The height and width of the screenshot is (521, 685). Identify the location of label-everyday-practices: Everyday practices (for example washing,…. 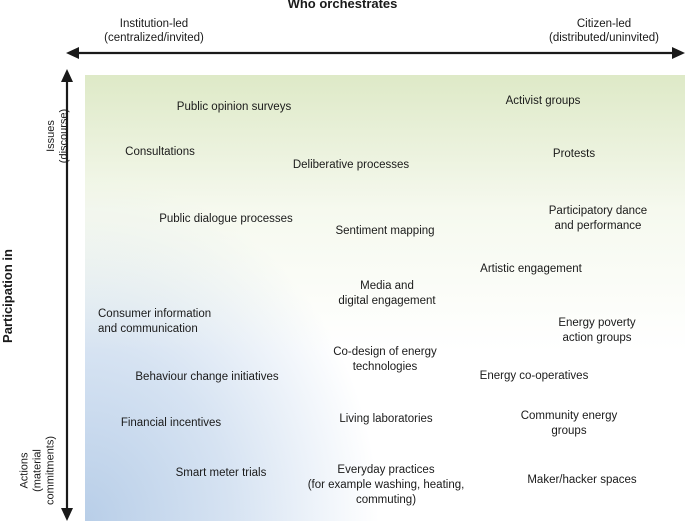
(386, 485).